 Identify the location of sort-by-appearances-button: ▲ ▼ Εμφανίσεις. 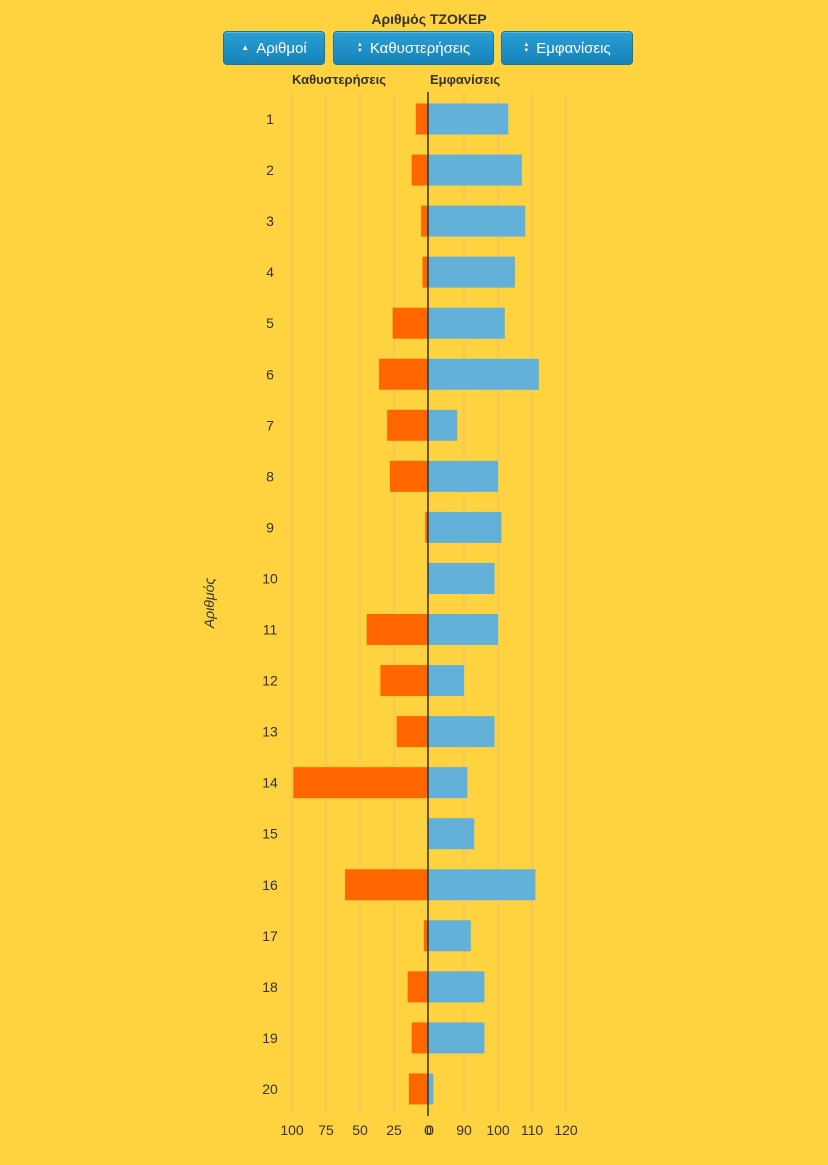
(567, 48).